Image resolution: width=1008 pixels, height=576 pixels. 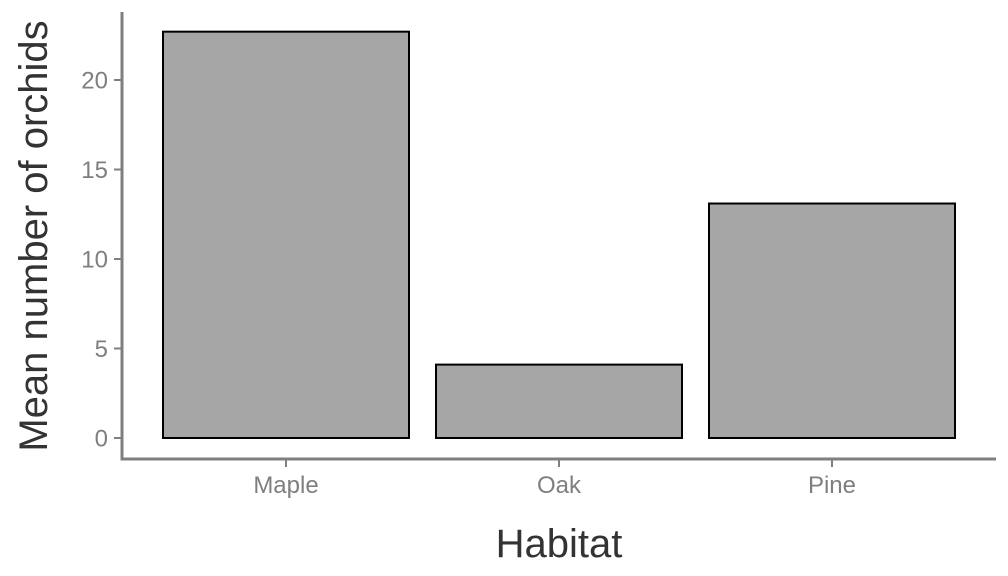 I want to click on x-axis-ticks: Maple Oak Pine, so click(x=554, y=479).